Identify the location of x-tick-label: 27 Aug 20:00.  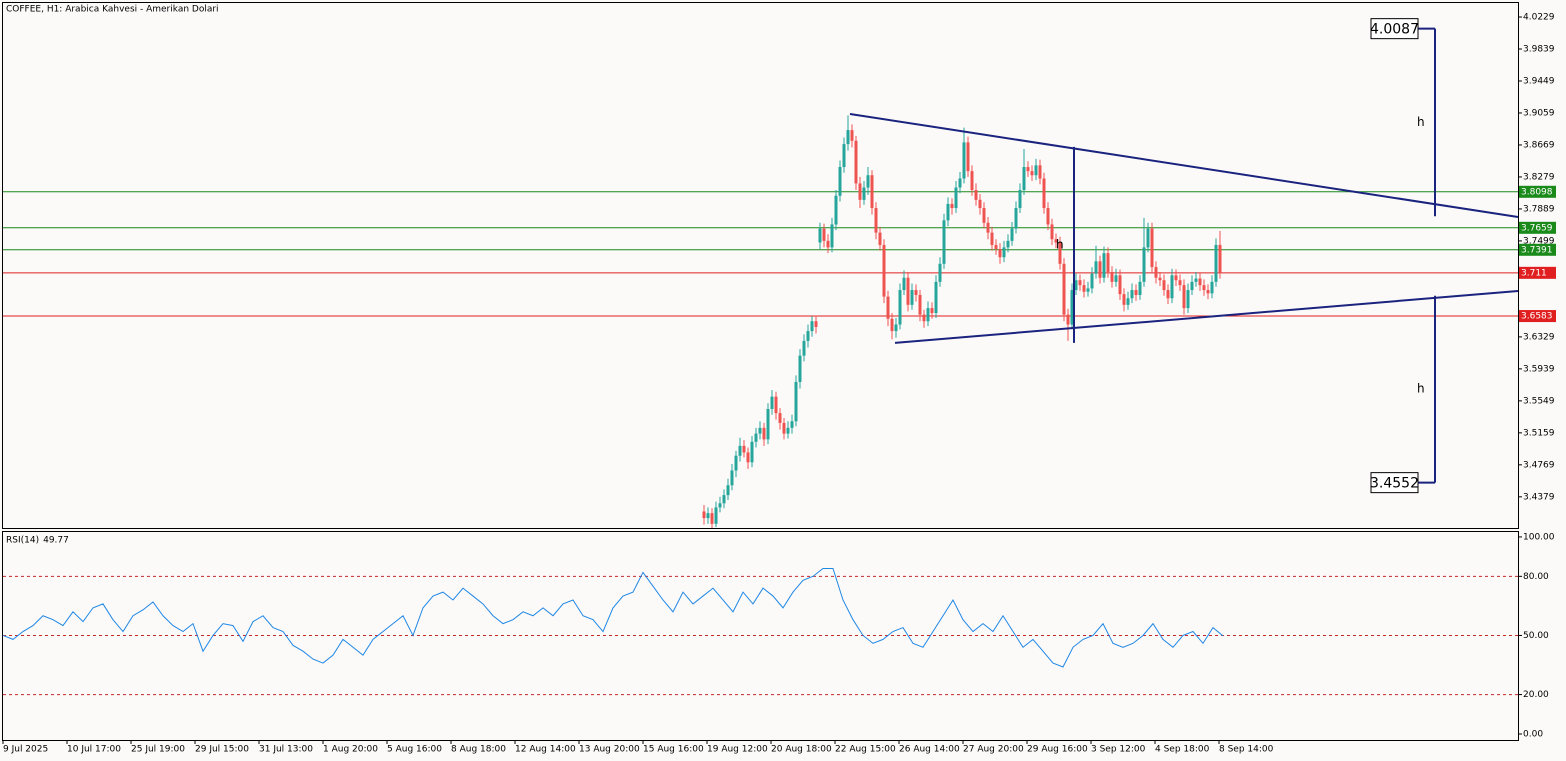
(993, 750).